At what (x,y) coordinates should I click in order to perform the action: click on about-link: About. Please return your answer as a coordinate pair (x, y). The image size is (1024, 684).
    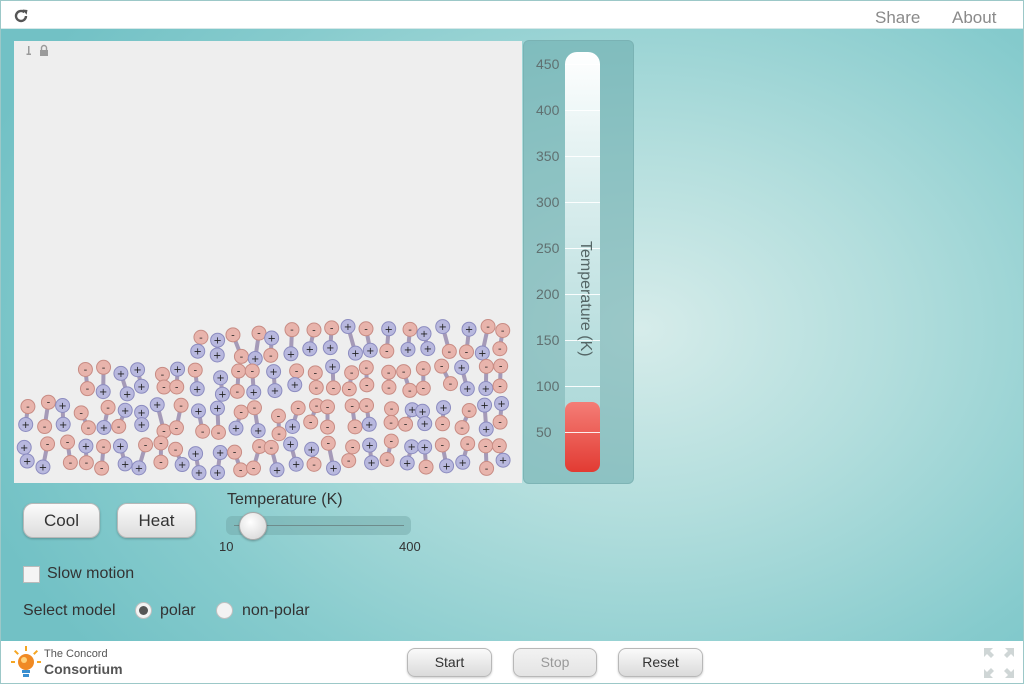
    Looking at the image, I should click on (974, 17).